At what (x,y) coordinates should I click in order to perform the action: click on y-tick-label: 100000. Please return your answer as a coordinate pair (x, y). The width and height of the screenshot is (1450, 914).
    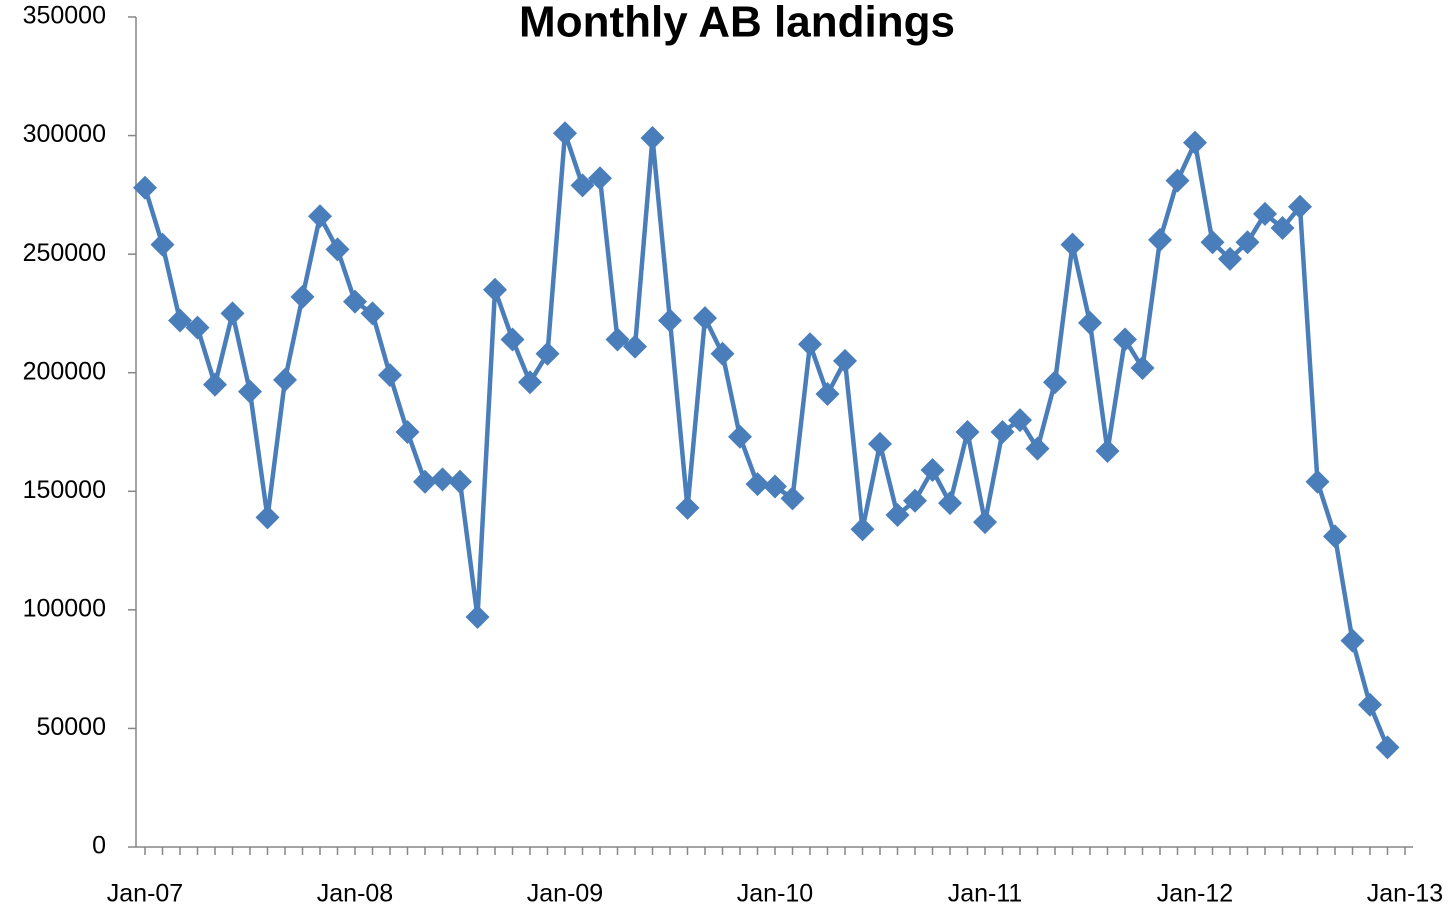
    Looking at the image, I should click on (64, 608).